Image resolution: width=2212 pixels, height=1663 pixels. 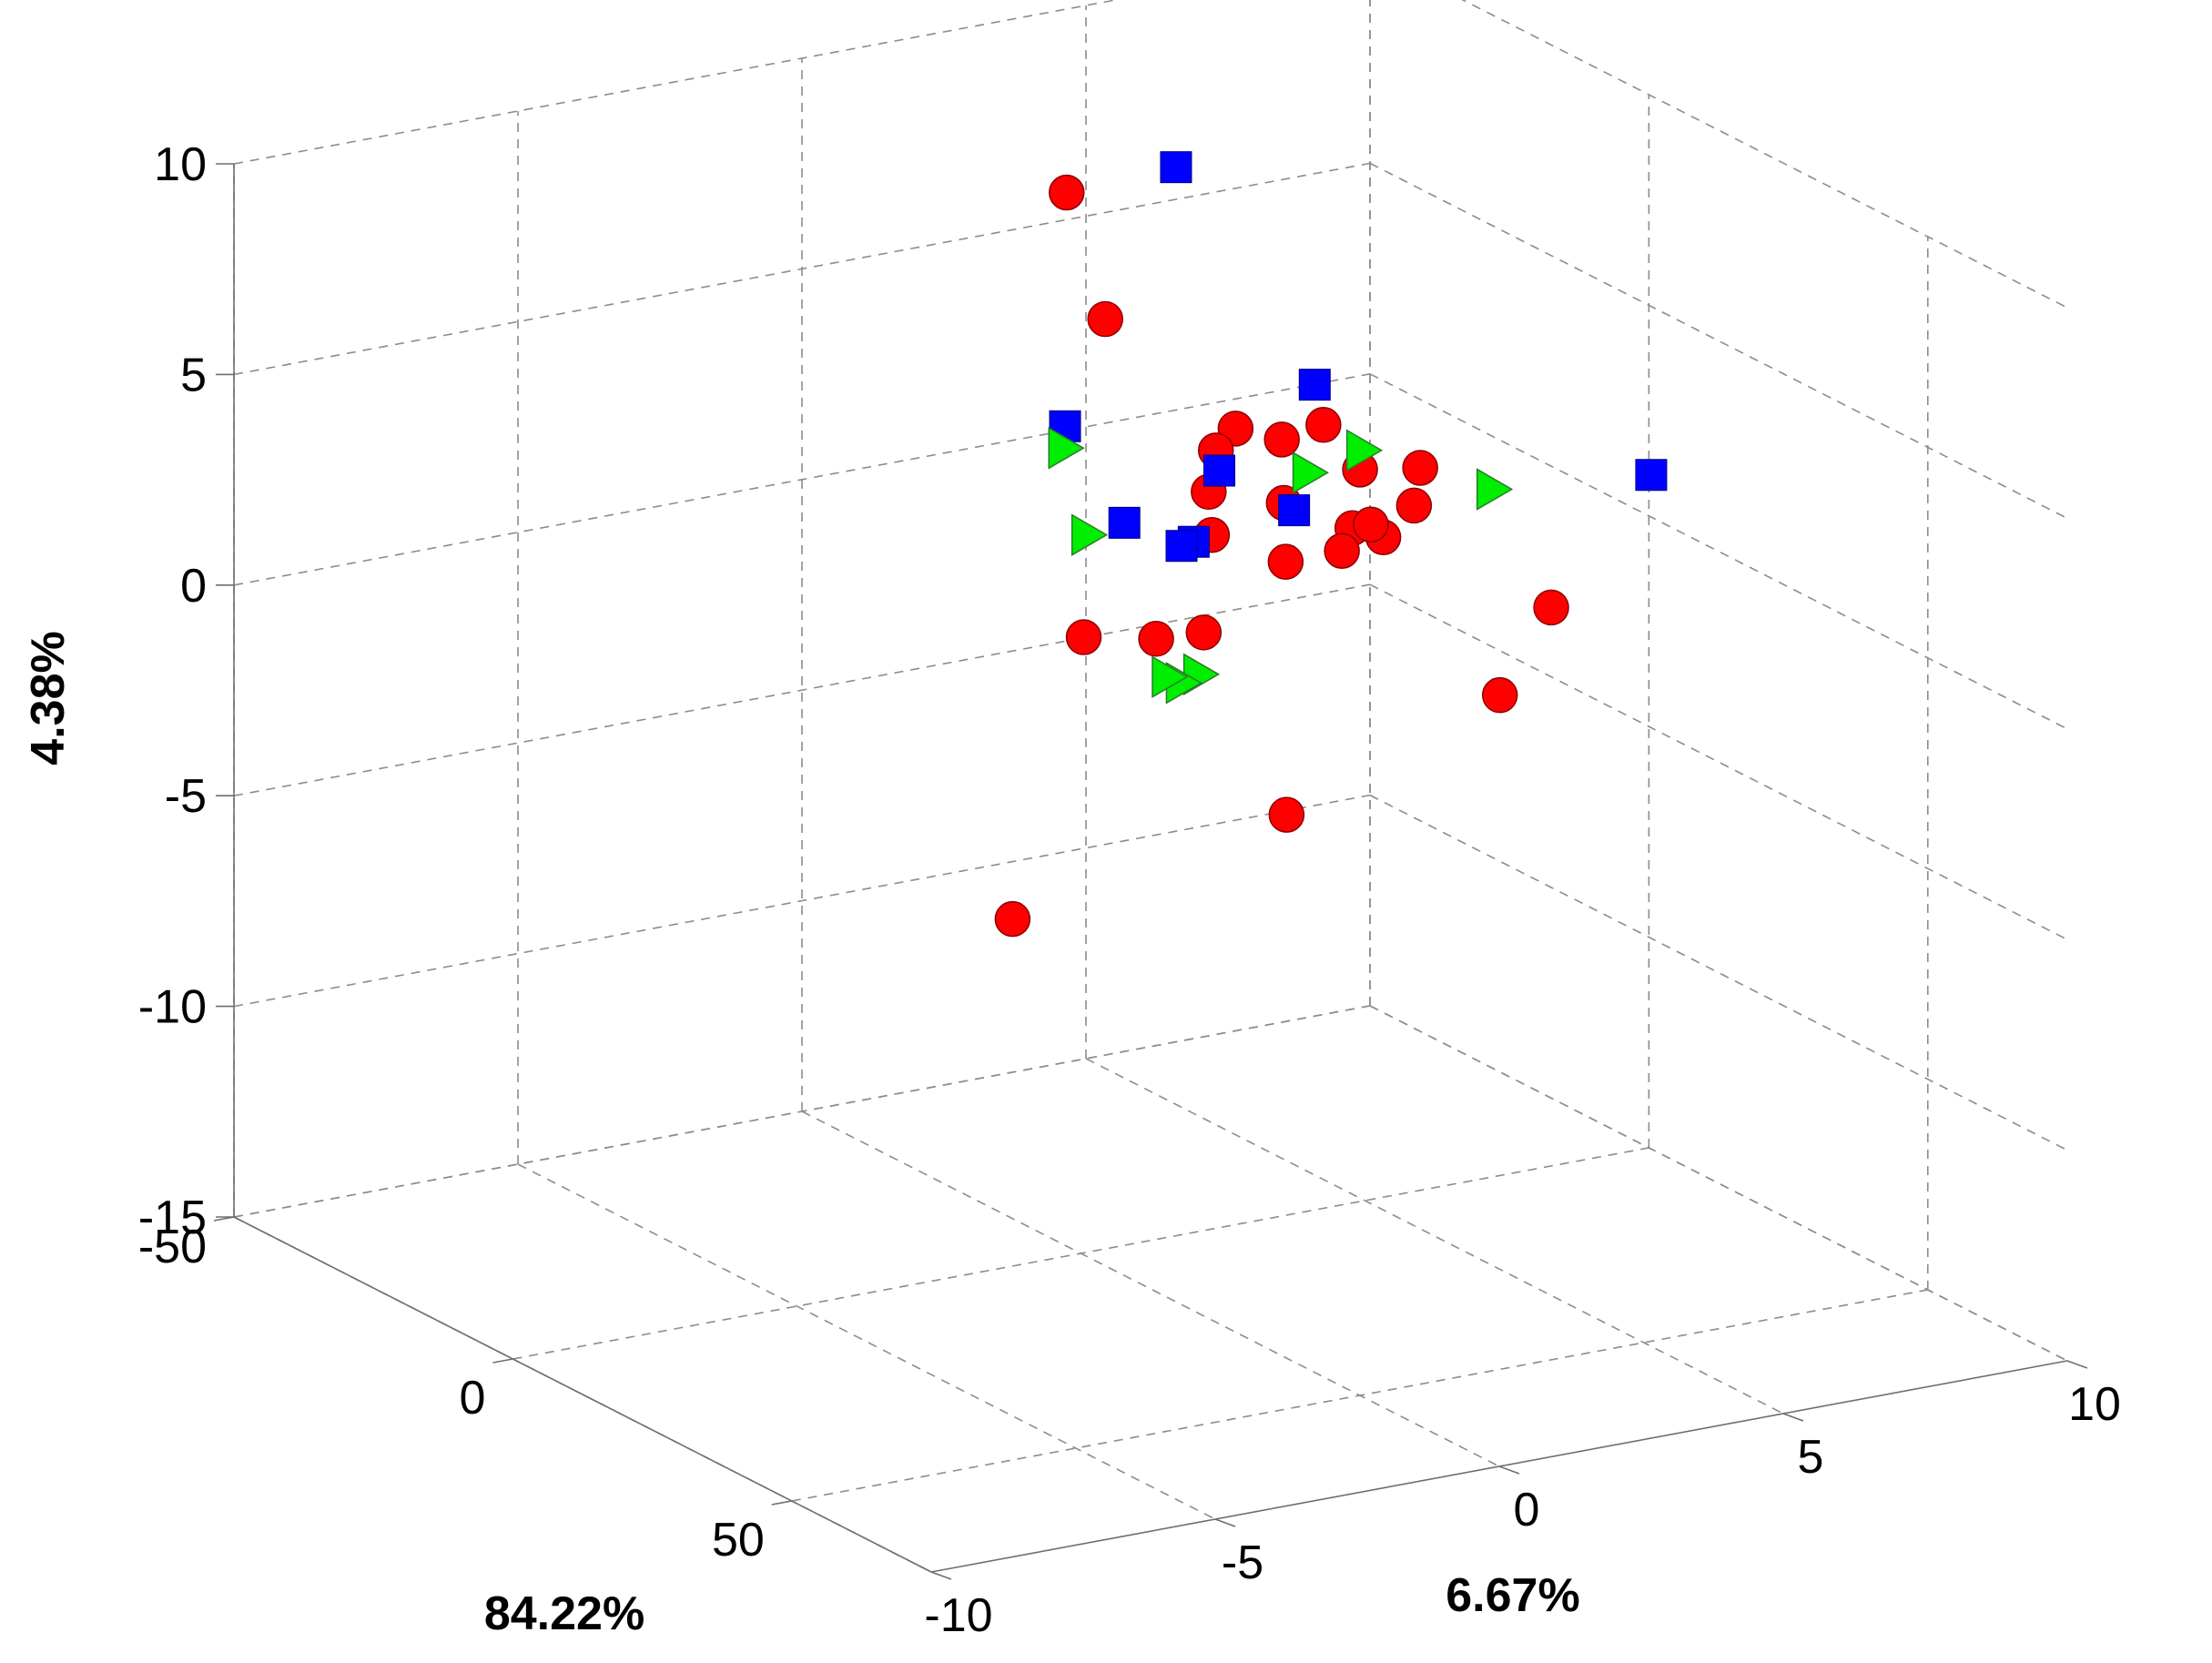 I want to click on x-tick-label: 50, so click(x=738, y=1541).